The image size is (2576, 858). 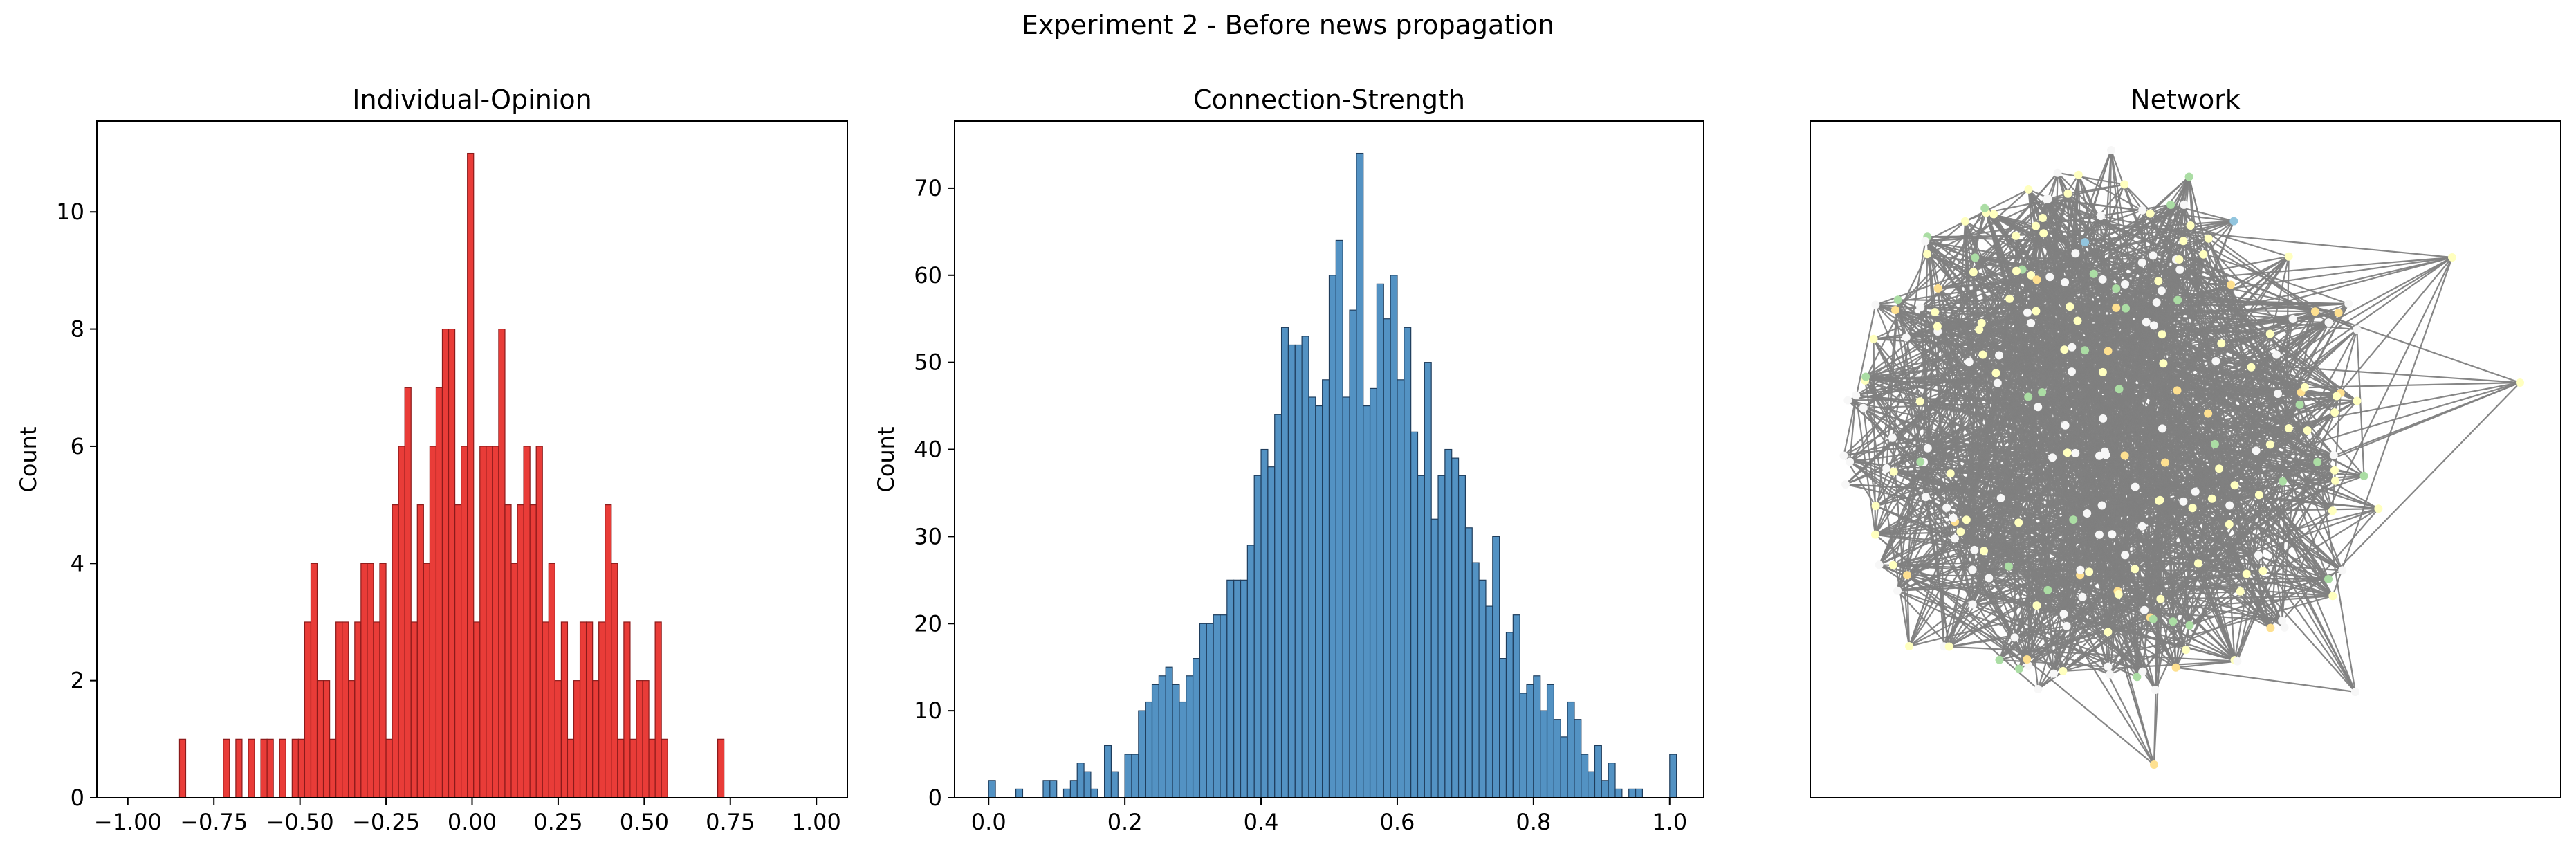 What do you see at coordinates (928, 362) in the screenshot?
I see `y-tick-label: 50` at bounding box center [928, 362].